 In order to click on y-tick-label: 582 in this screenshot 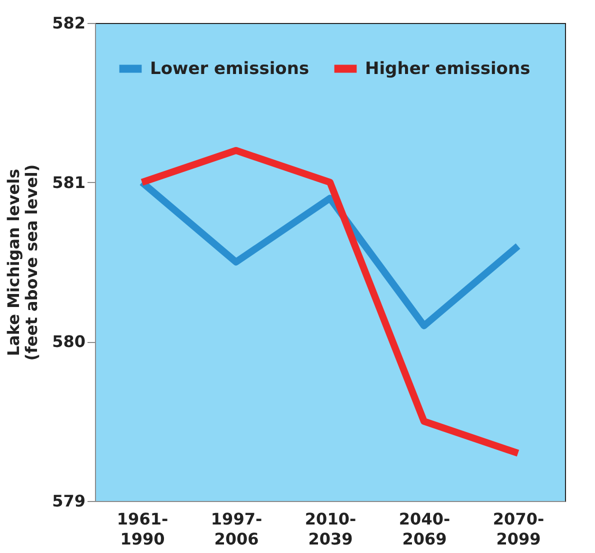, I will do `click(69, 23)`.